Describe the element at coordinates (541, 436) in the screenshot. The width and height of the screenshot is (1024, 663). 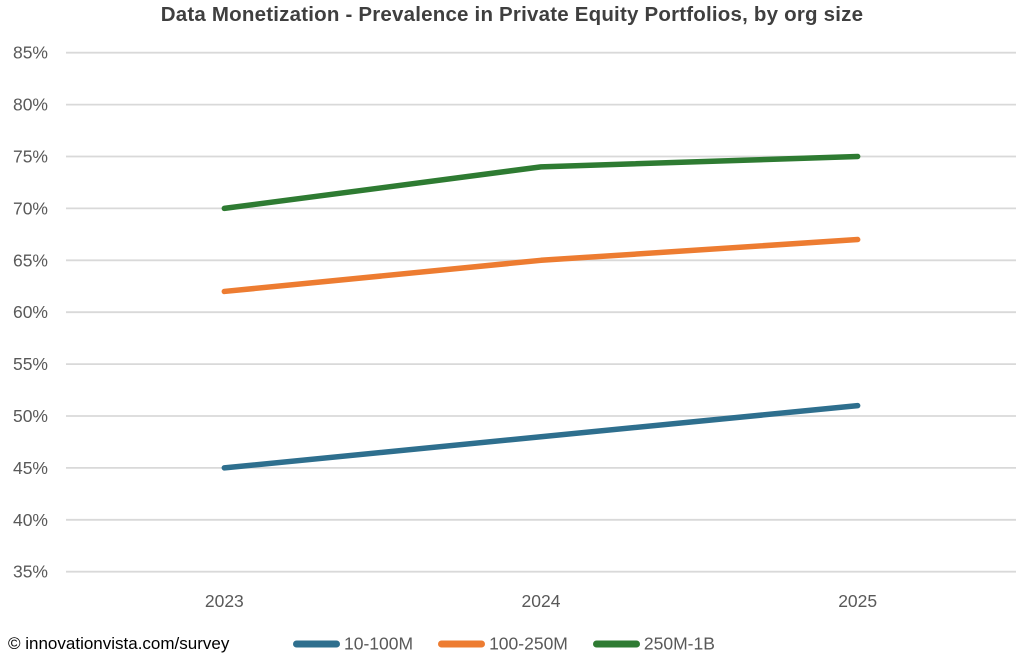
I see `series-line-10-100m` at that location.